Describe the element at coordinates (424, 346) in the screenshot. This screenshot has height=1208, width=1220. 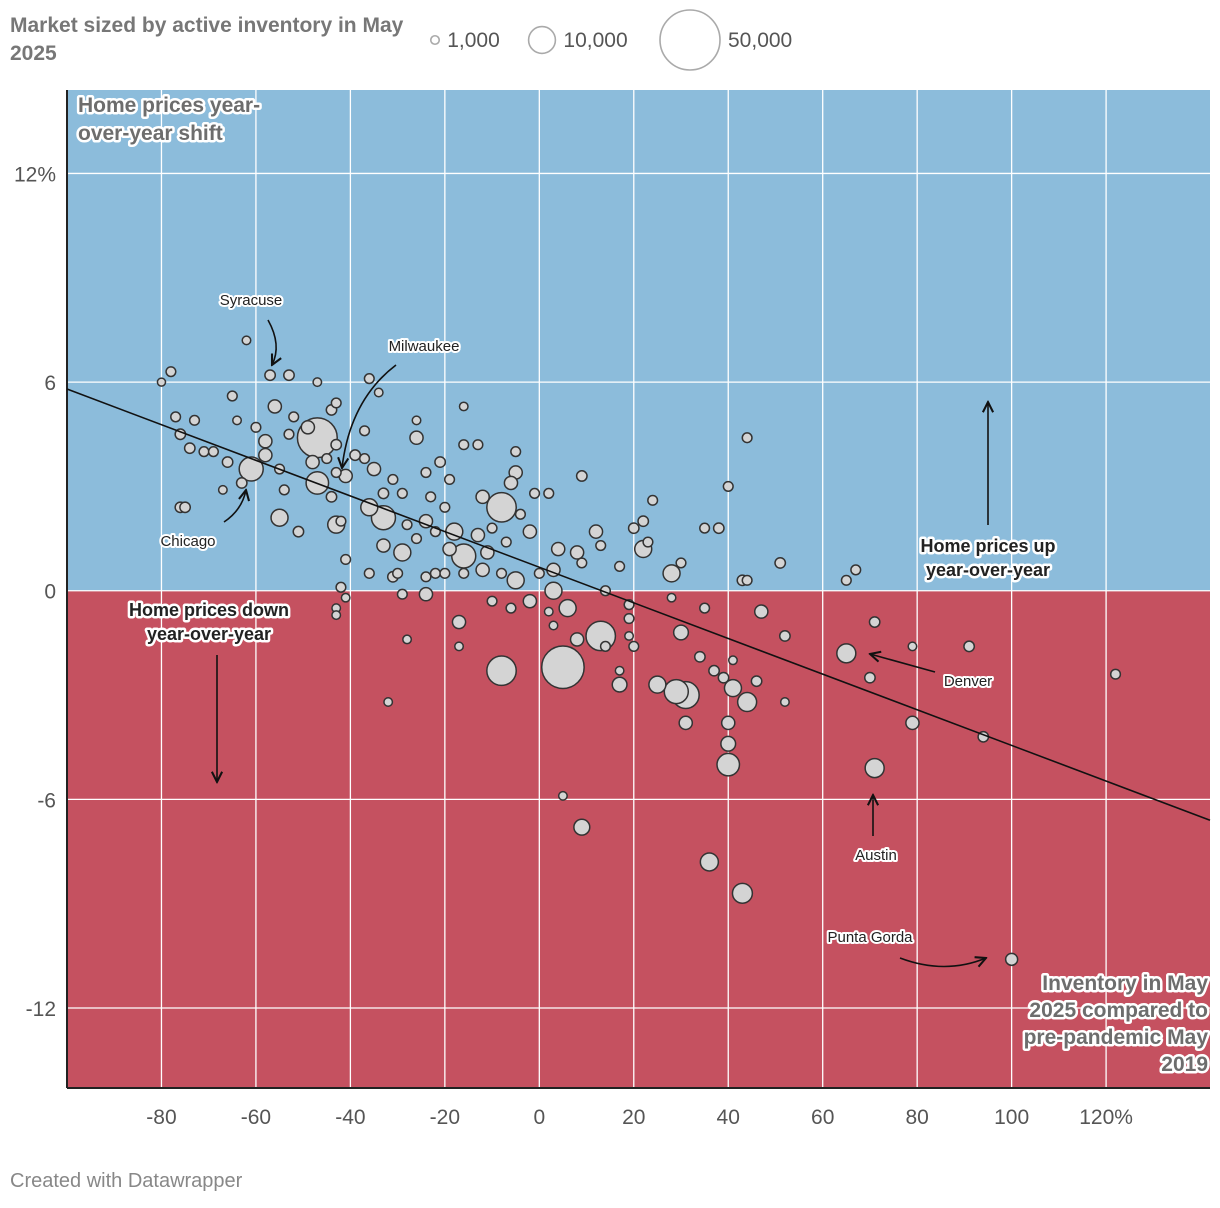
I see `annotation-milwaukee: Milwaukee` at that location.